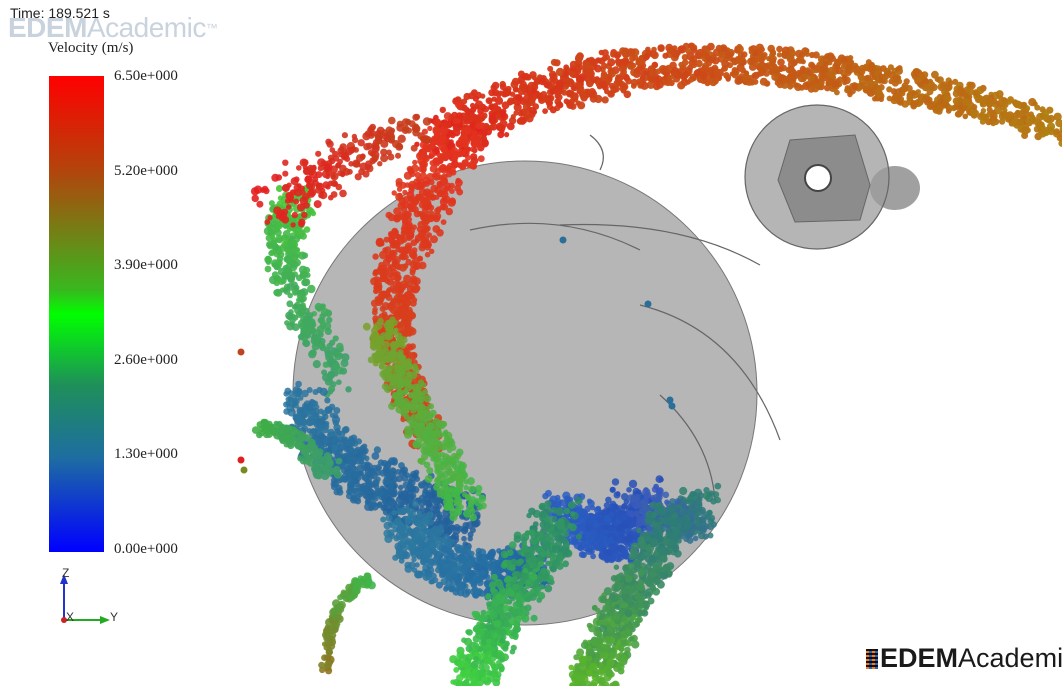  I want to click on axis-triad, so click(85, 599).